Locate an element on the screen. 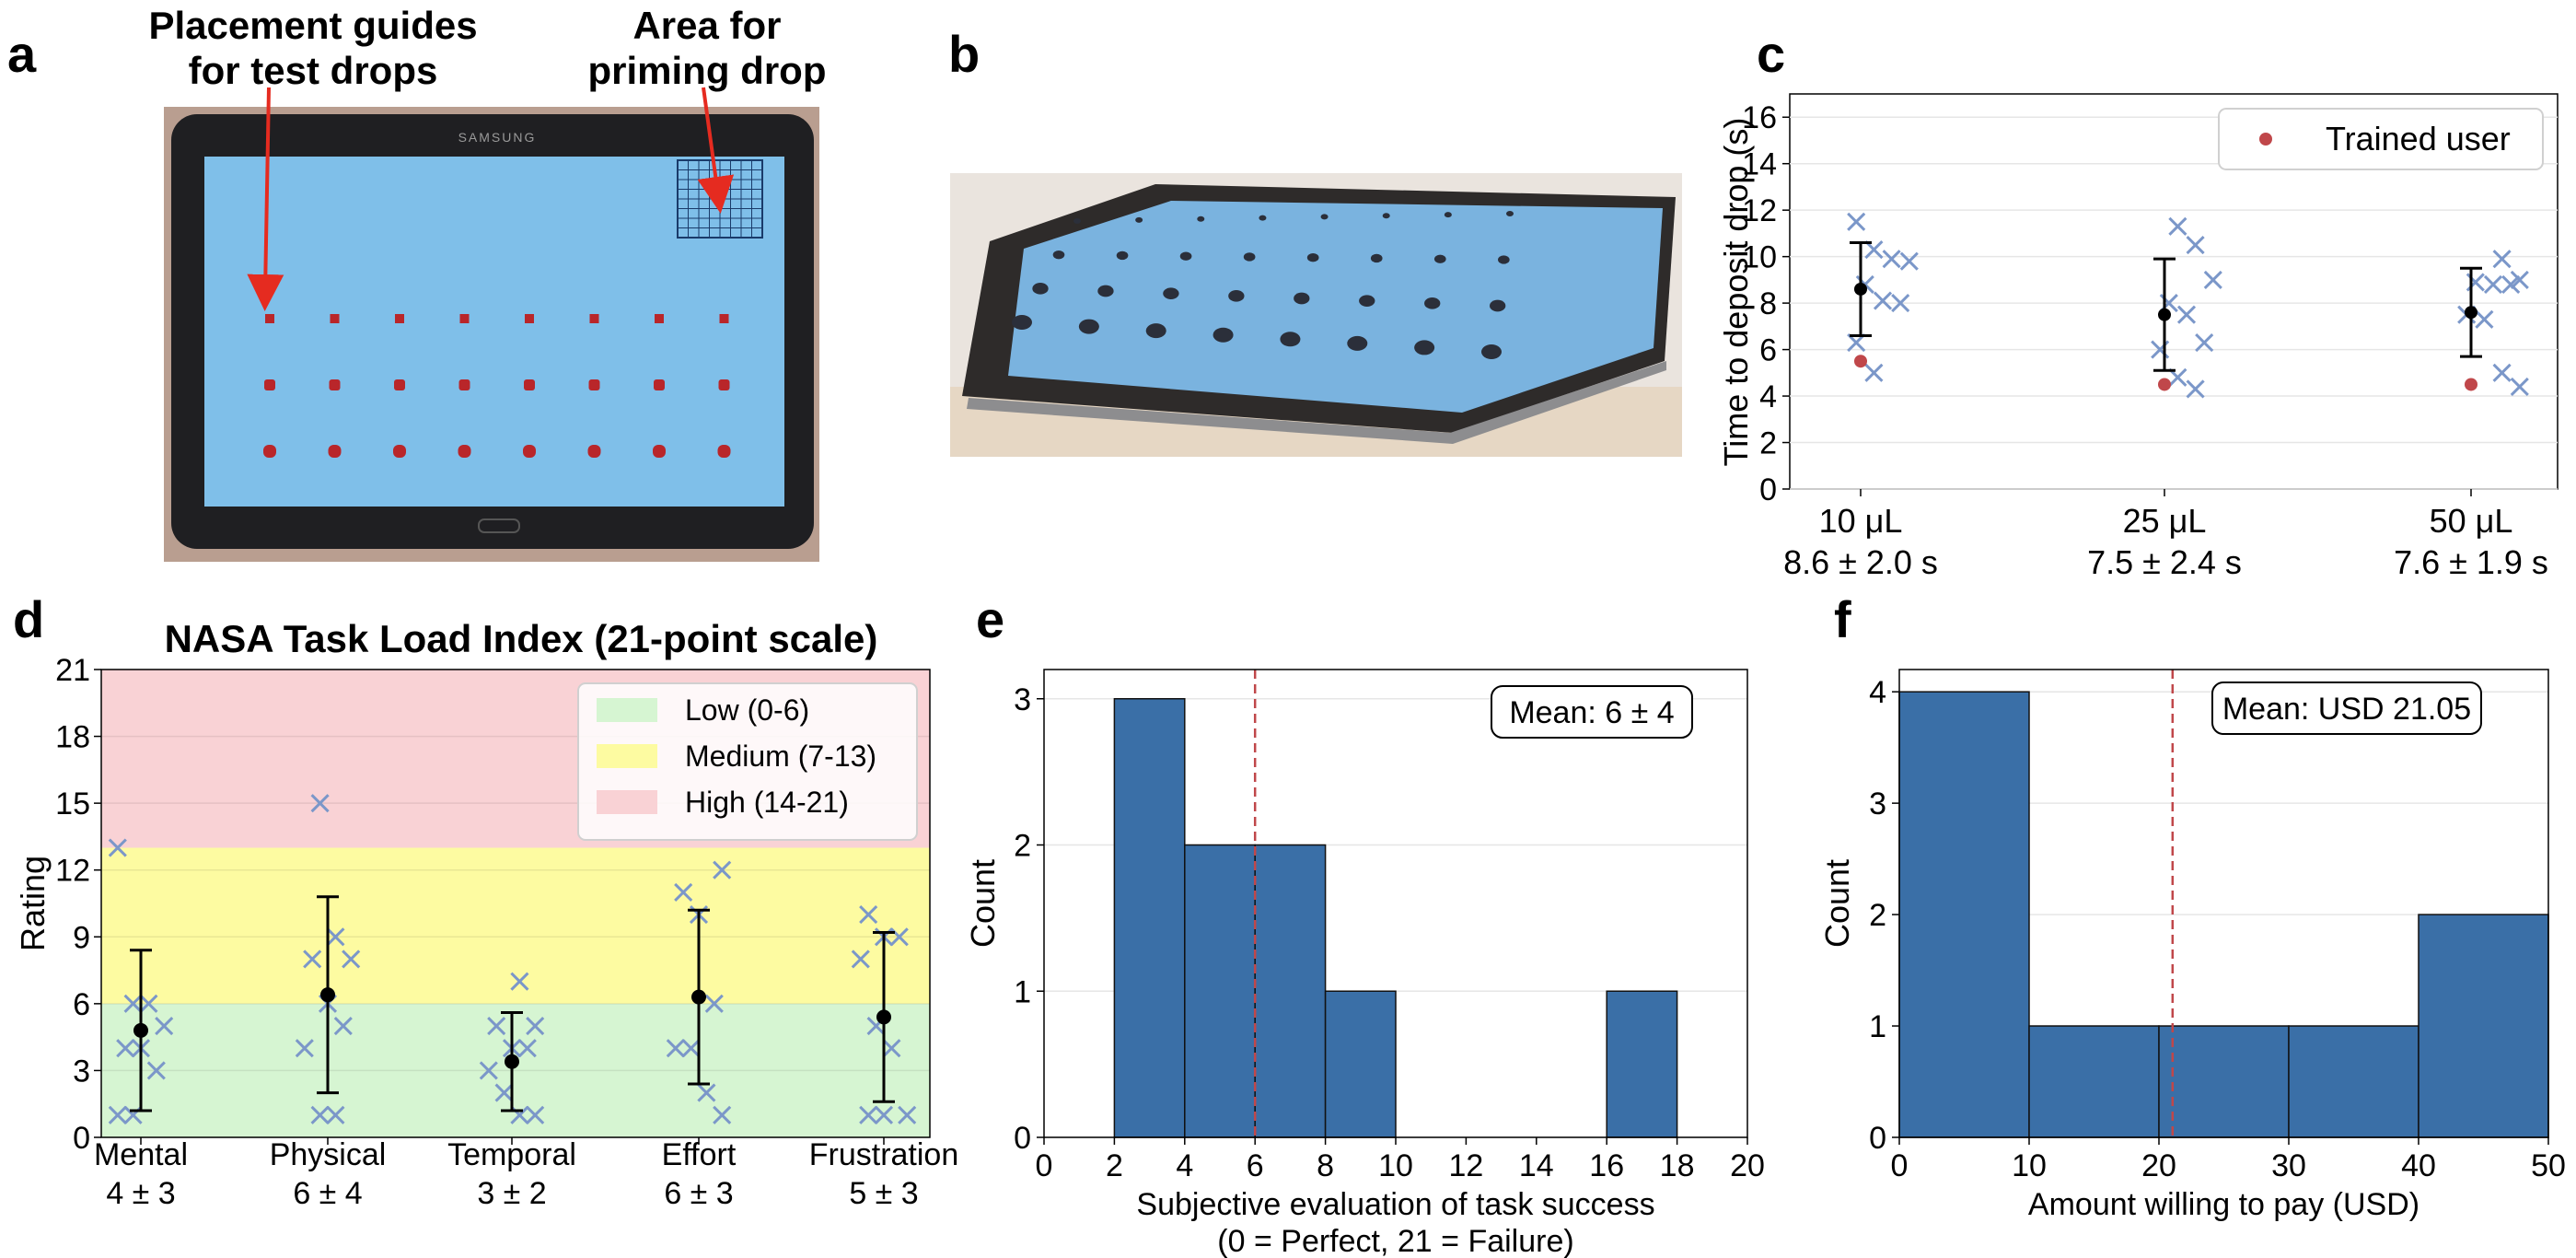  x-tick-label: 40 is located at coordinates (2418, 1165).